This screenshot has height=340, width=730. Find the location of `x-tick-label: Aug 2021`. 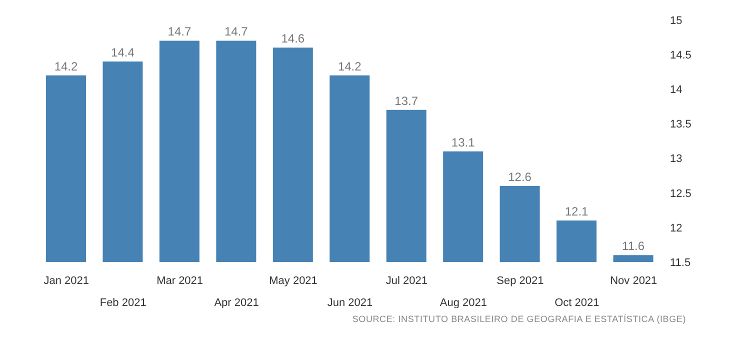

x-tick-label: Aug 2021 is located at coordinates (464, 303).